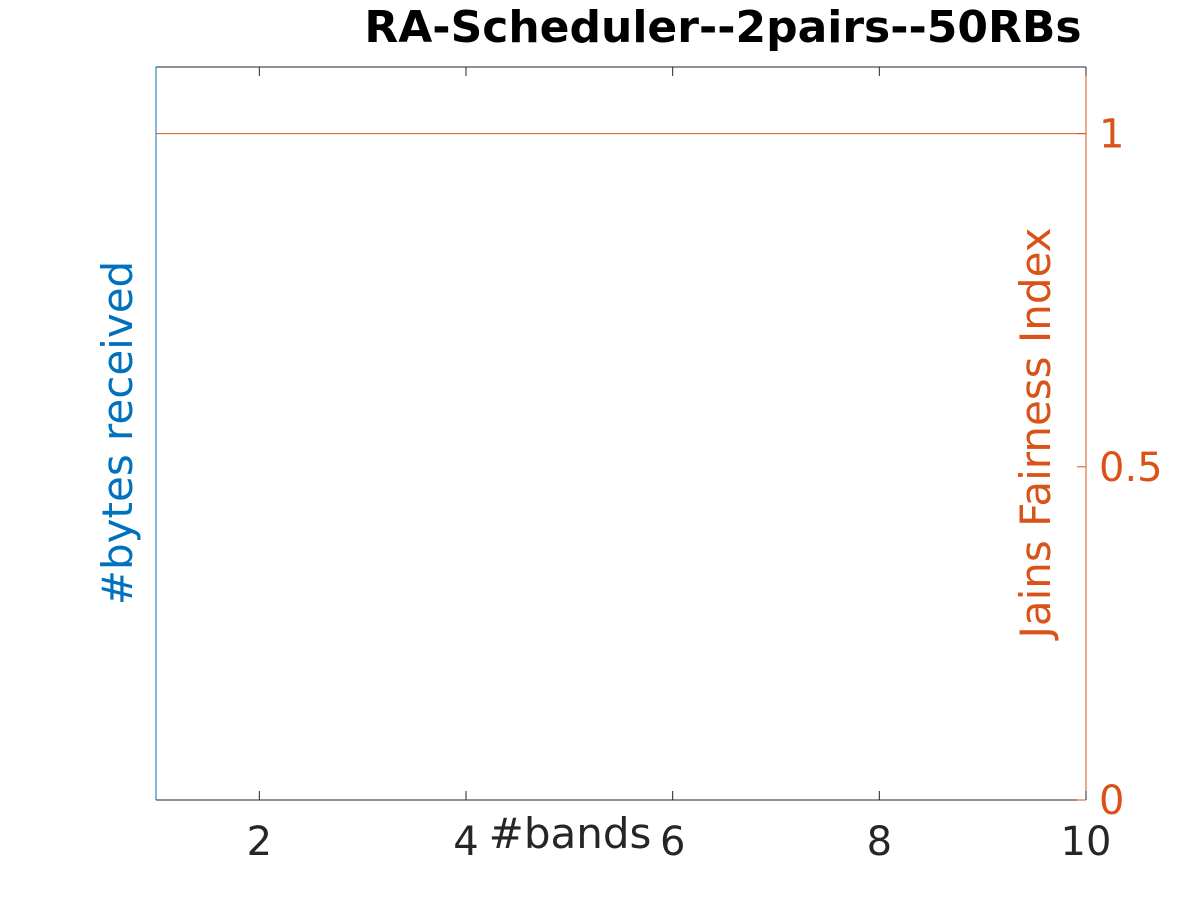 This screenshot has height=900, width=1200. What do you see at coordinates (117, 433) in the screenshot?
I see `left-y-axis-label: #bytes received` at bounding box center [117, 433].